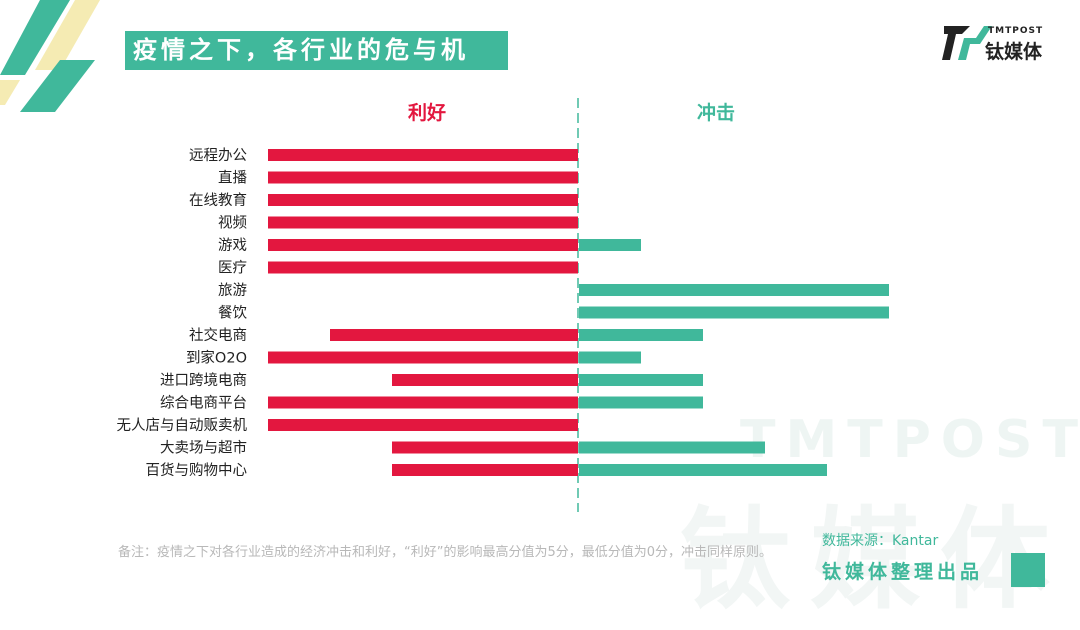  What do you see at coordinates (232, 223) in the screenshot?
I see `category-label: 视频` at bounding box center [232, 223].